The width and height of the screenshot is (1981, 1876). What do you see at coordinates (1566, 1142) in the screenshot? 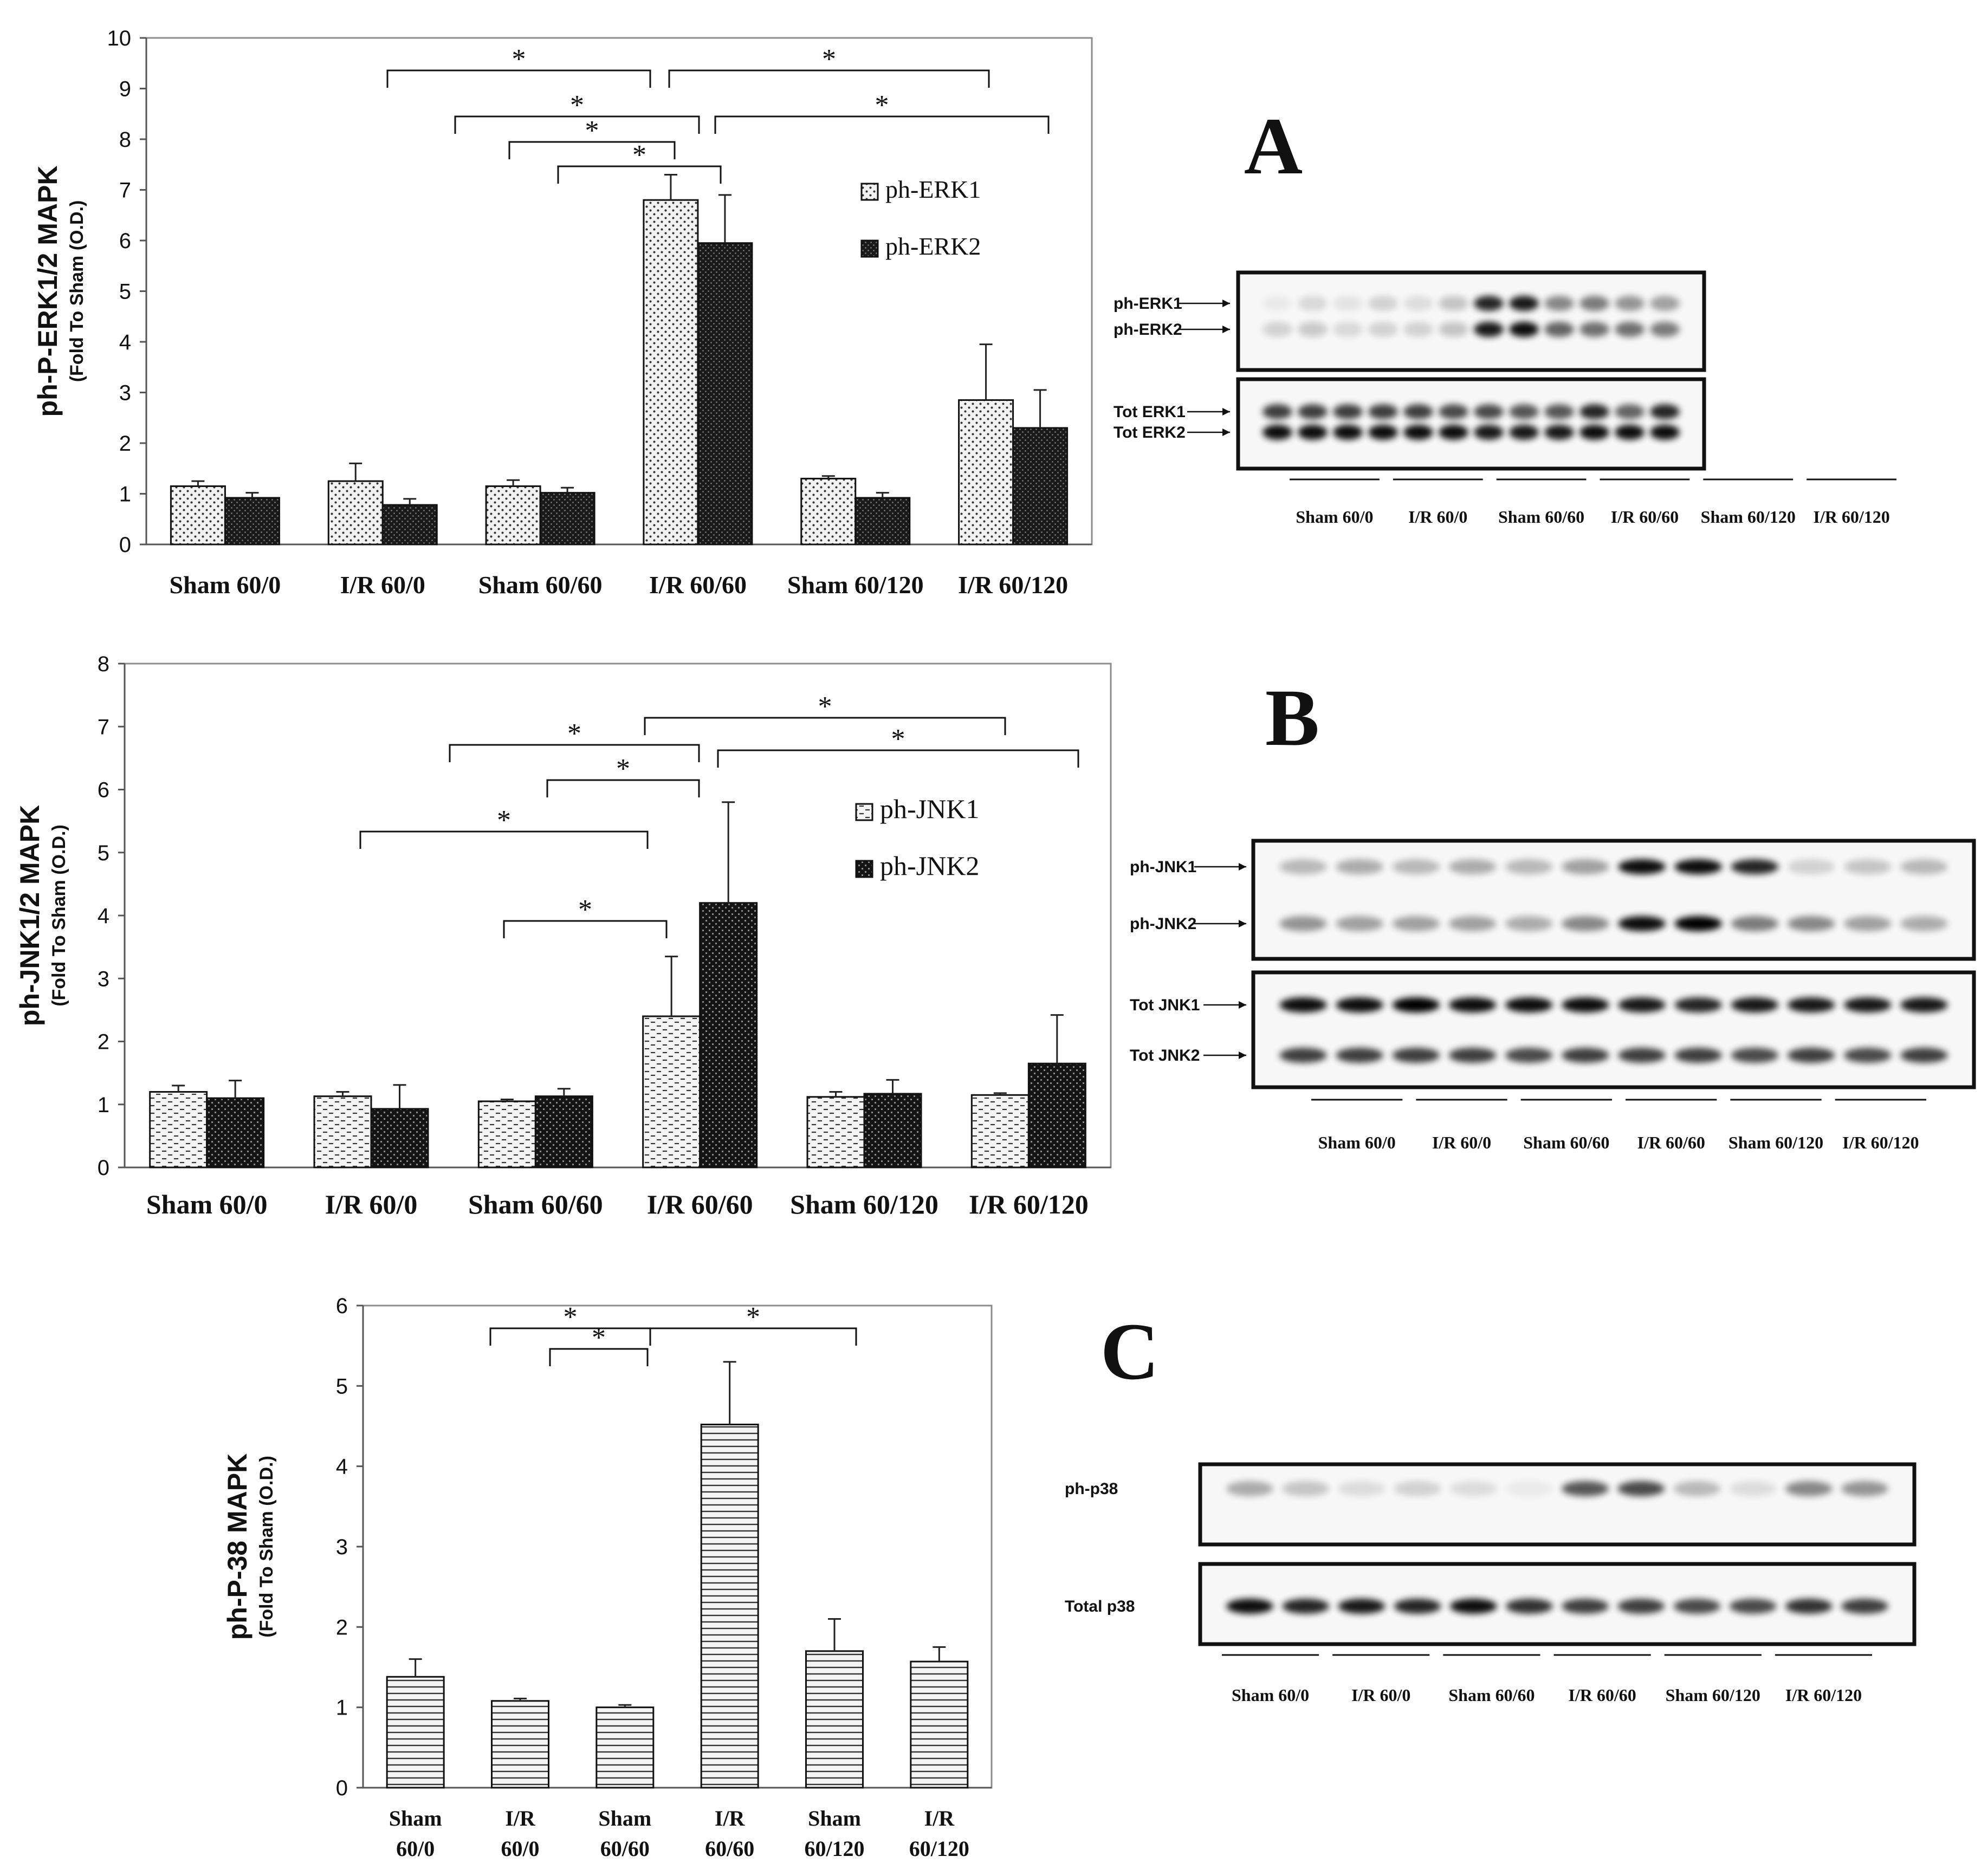
I see `lane-label-sham-60-60: Sham 60/60` at bounding box center [1566, 1142].